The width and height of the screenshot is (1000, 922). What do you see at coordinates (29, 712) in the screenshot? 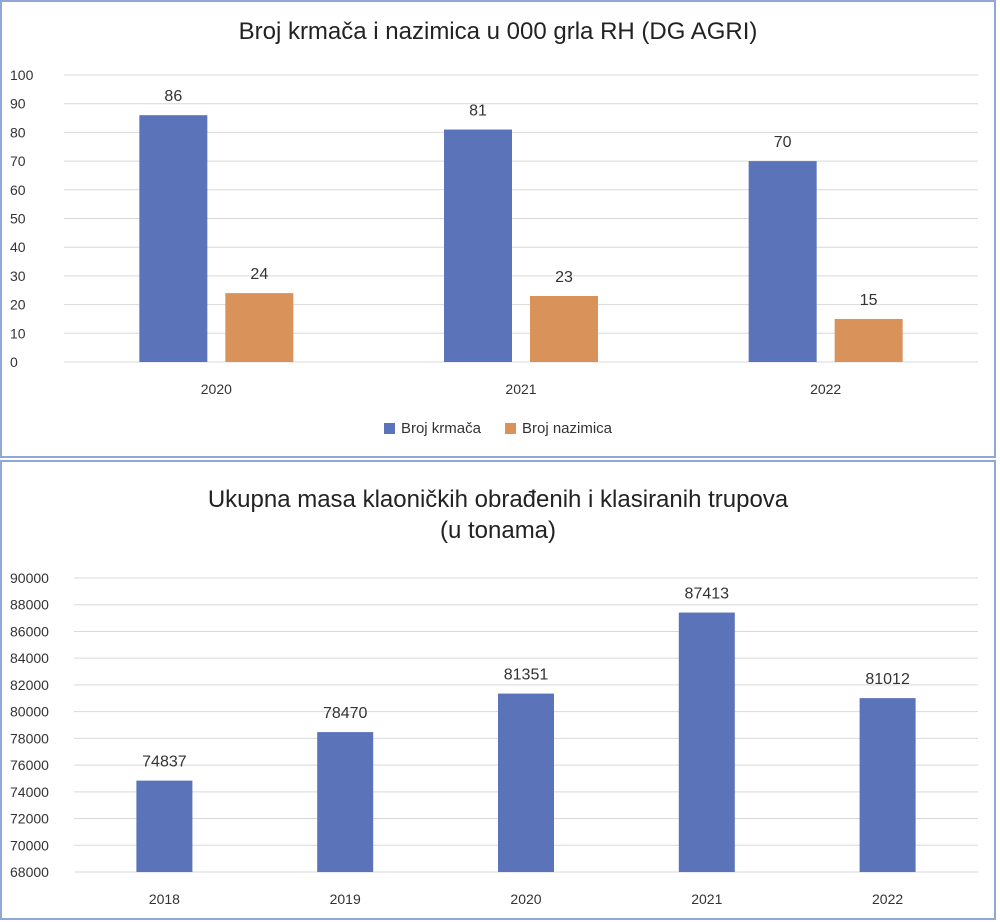
I see `y-tick-label: 80000` at bounding box center [29, 712].